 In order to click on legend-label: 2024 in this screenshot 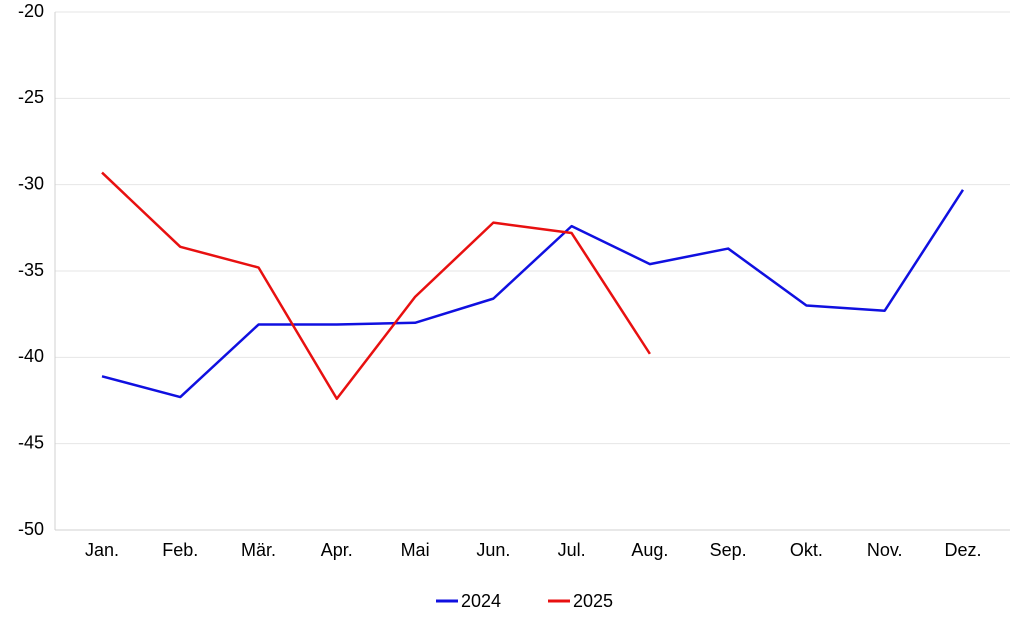, I will do `click(481, 601)`.